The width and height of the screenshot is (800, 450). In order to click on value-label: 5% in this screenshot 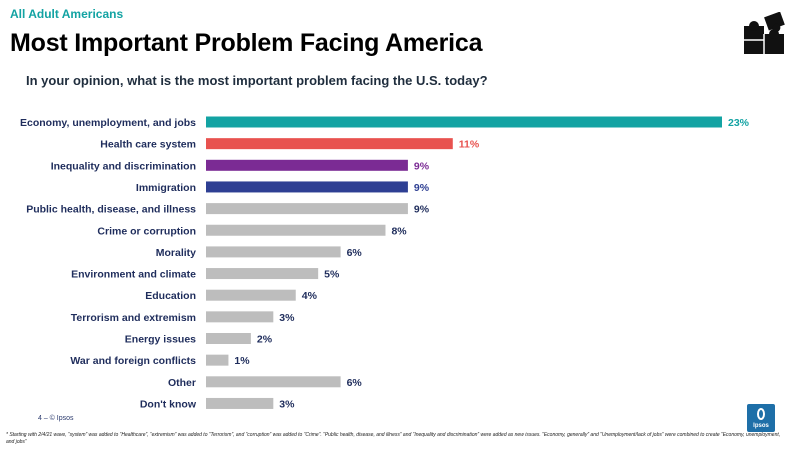, I will do `click(332, 275)`.